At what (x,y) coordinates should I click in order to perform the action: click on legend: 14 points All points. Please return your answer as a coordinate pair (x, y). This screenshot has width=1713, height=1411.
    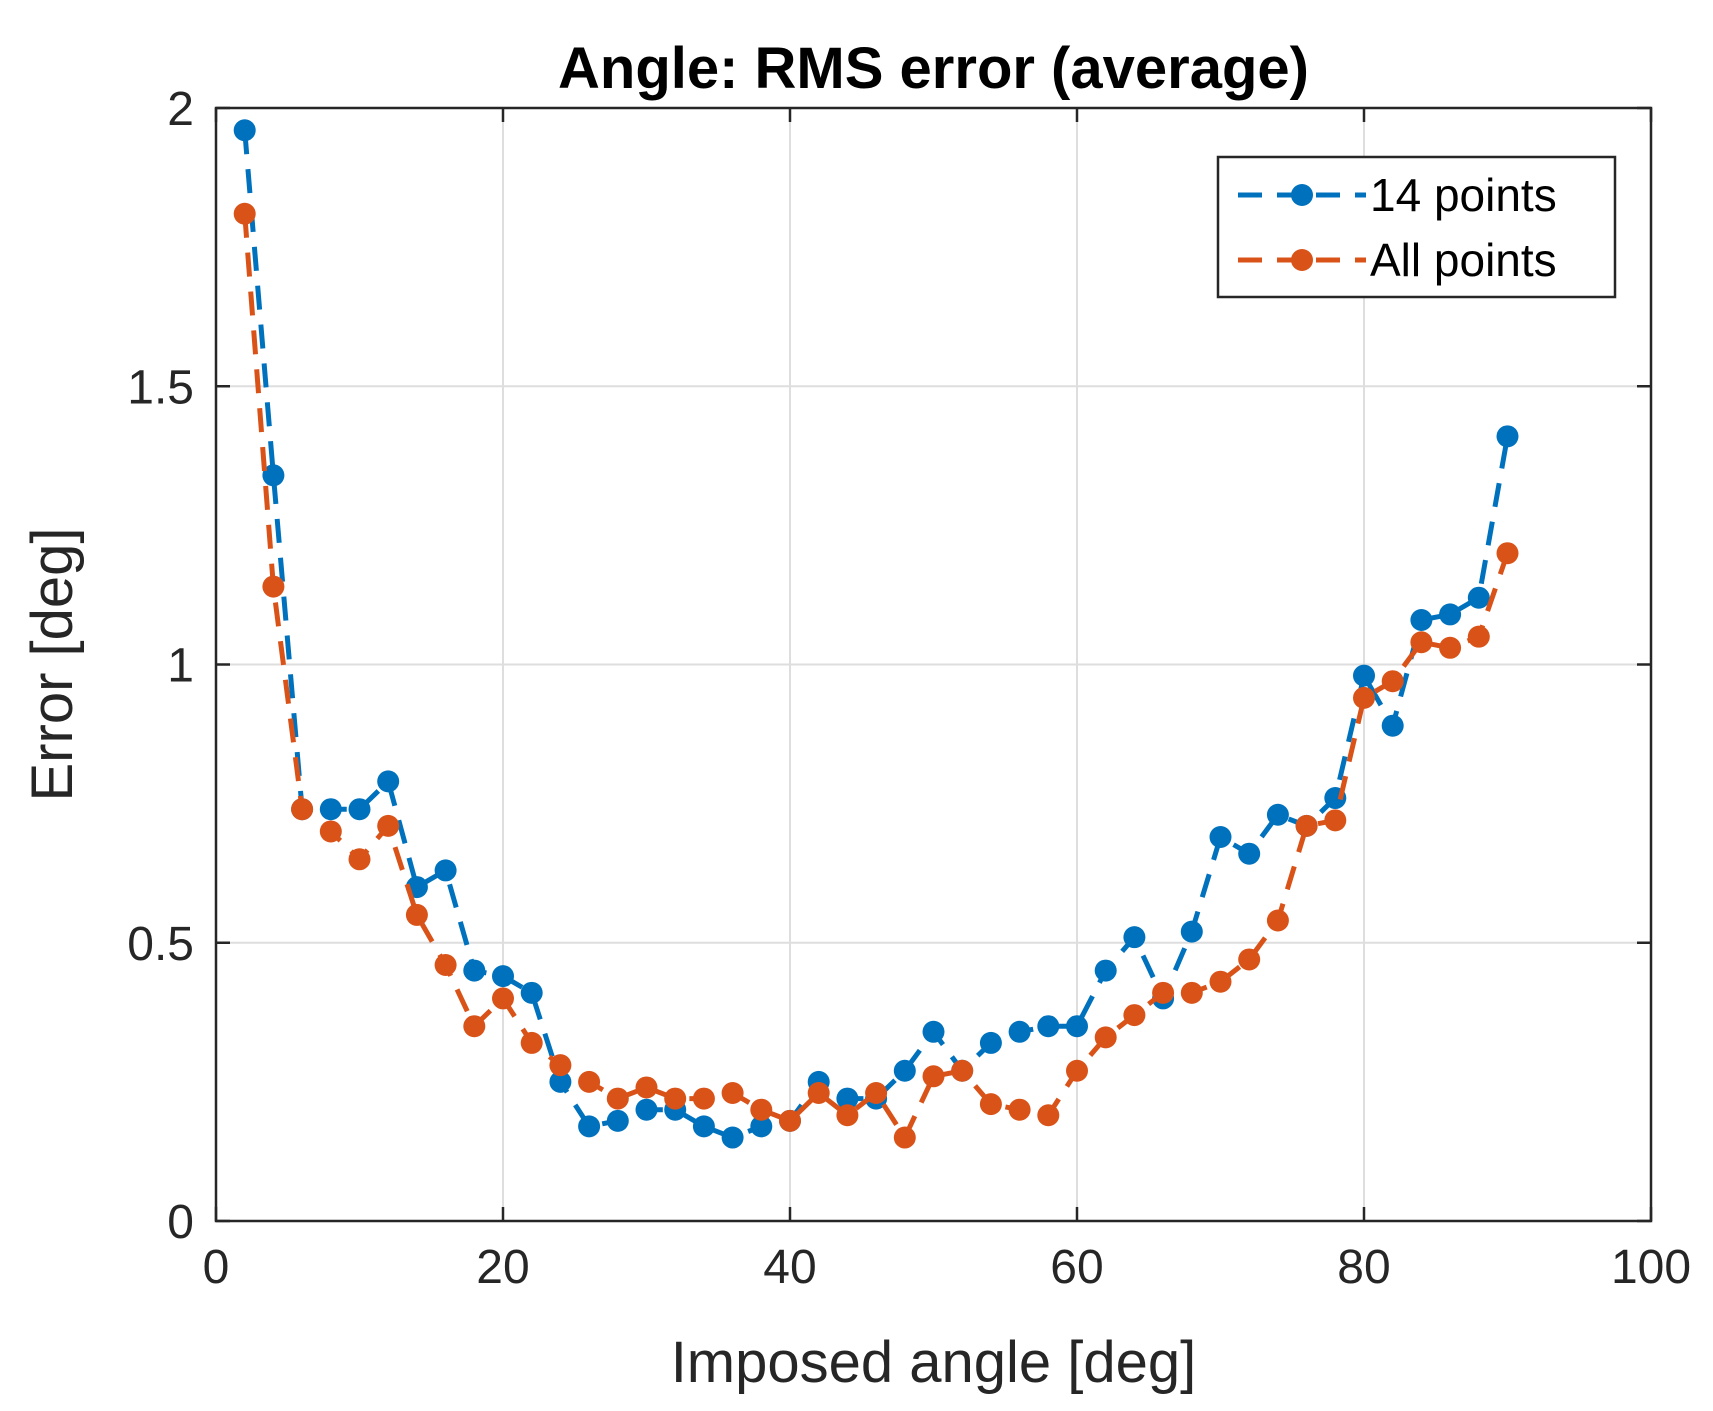
    Looking at the image, I should click on (1416, 227).